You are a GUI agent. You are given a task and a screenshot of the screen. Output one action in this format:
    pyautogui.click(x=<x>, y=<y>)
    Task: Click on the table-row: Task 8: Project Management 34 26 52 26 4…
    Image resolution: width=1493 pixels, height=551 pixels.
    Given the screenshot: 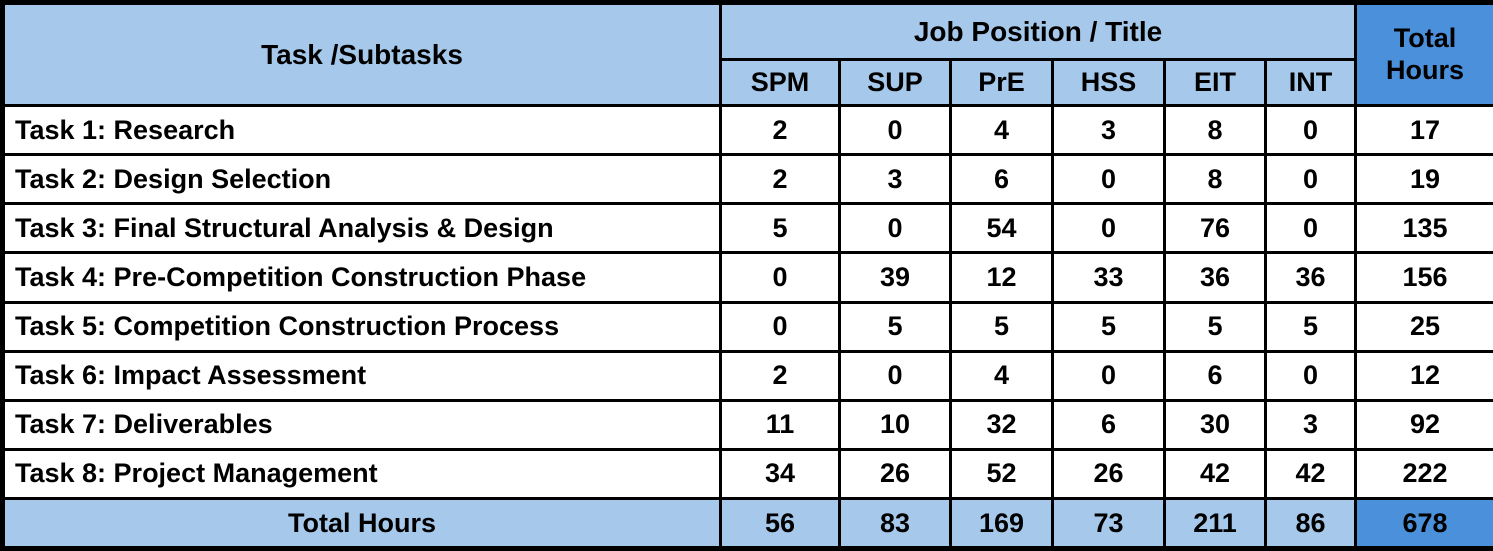 What is the action you would take?
    pyautogui.click(x=747, y=474)
    